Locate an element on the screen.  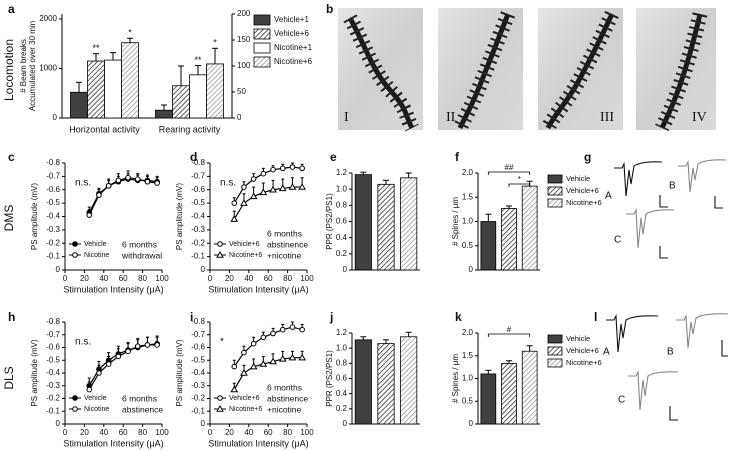
y-axis-label: PPR (PS2/PS1) is located at coordinates (329, 378).